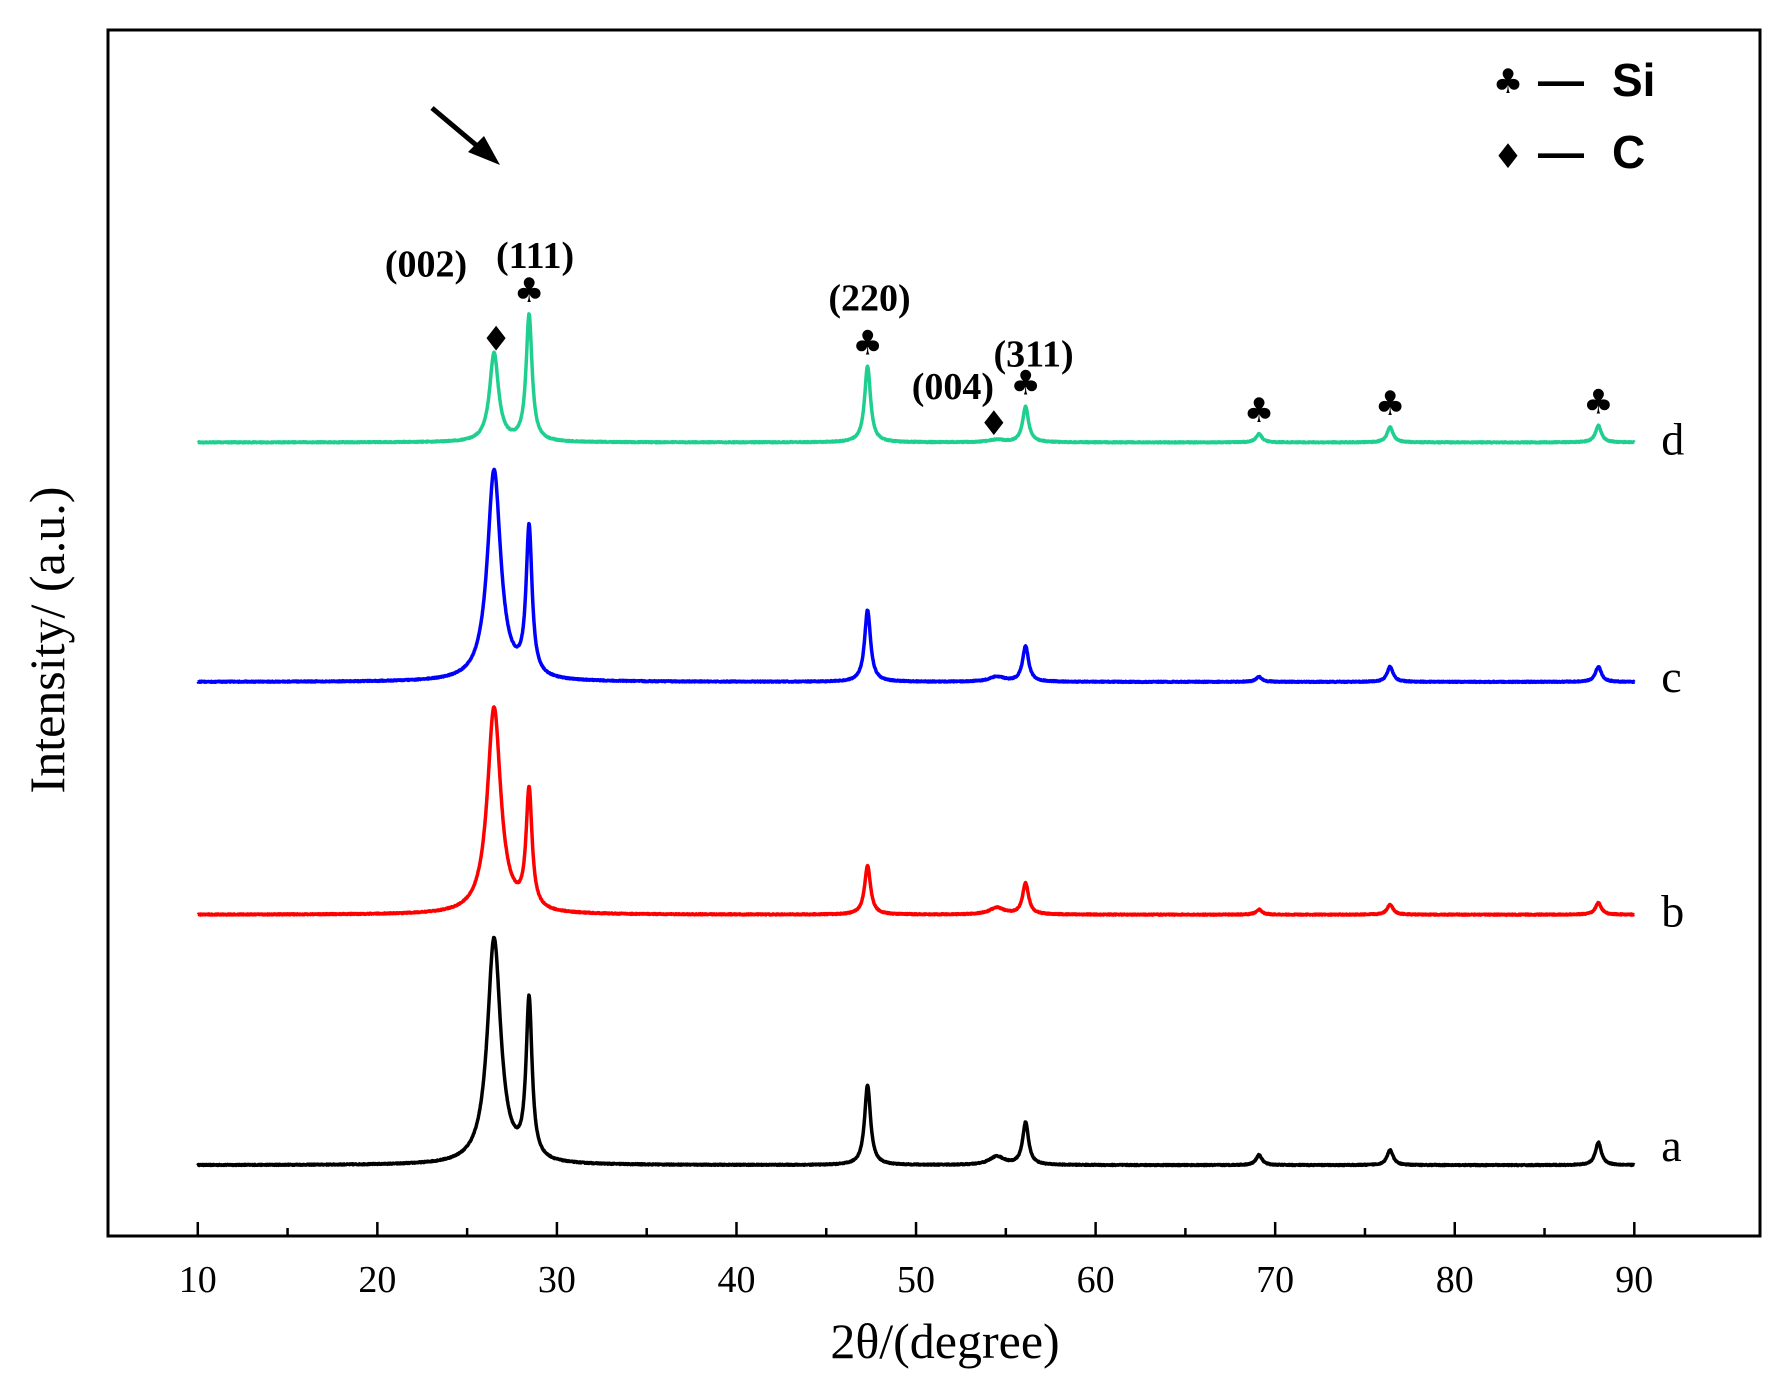  What do you see at coordinates (1671, 1145) in the screenshot?
I see `series-label-a: a` at bounding box center [1671, 1145].